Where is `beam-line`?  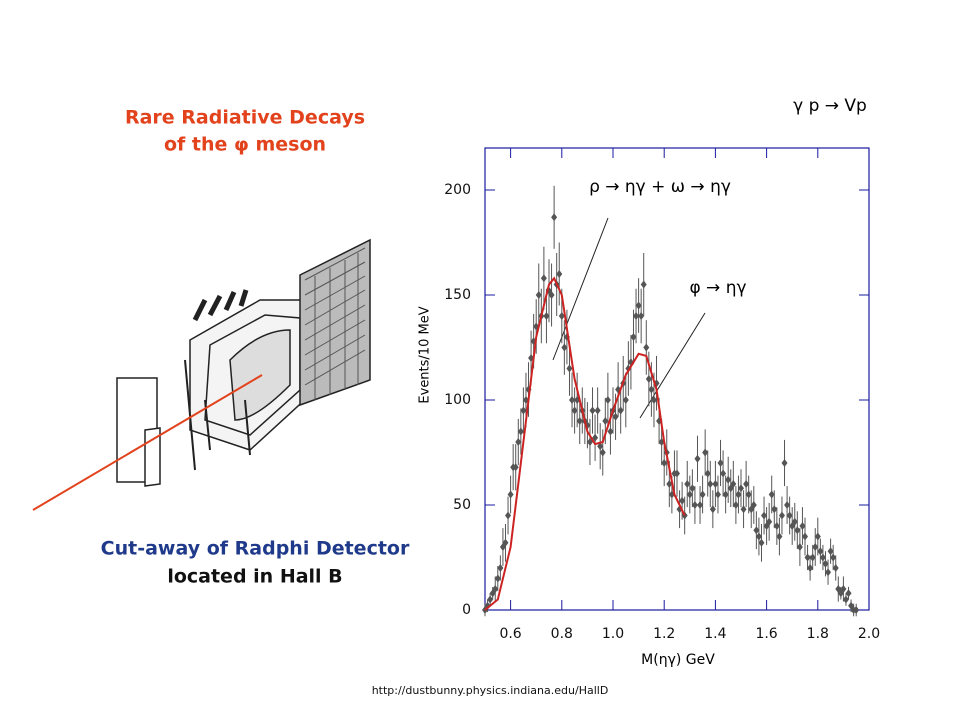
beam-line is located at coordinates (147, 442).